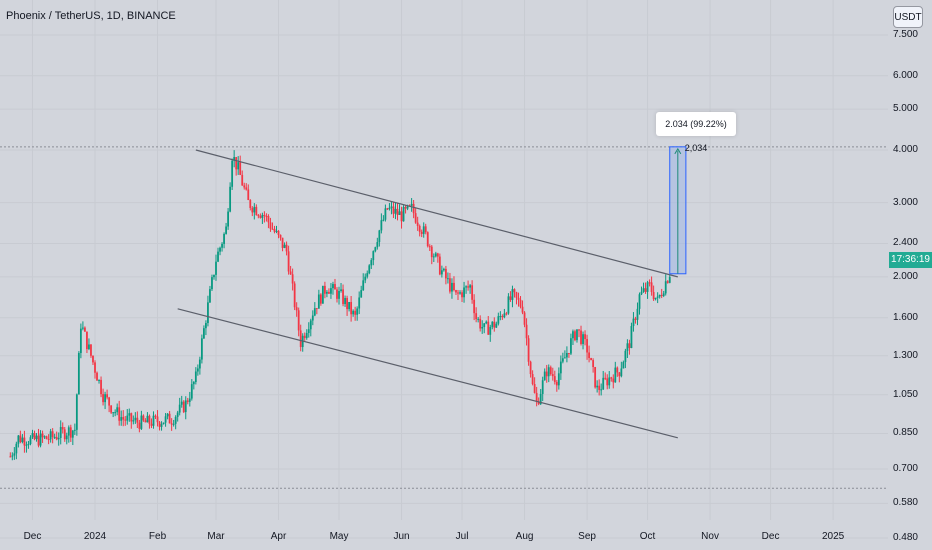 Image resolution: width=932 pixels, height=550 pixels. What do you see at coordinates (905, 109) in the screenshot?
I see `y-tick-label: 5.000` at bounding box center [905, 109].